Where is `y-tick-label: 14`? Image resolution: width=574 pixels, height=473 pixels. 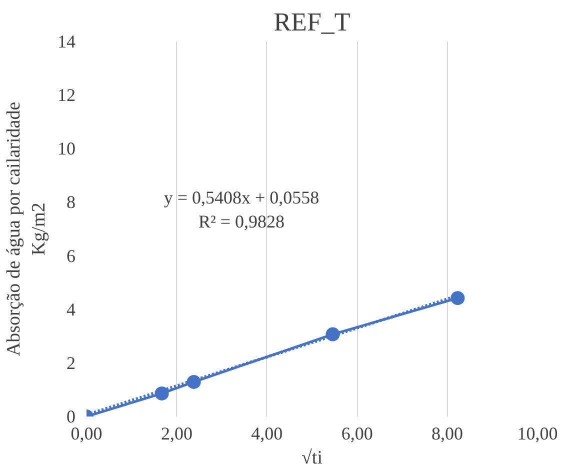
y-tick-label: 14 is located at coordinates (67, 42).